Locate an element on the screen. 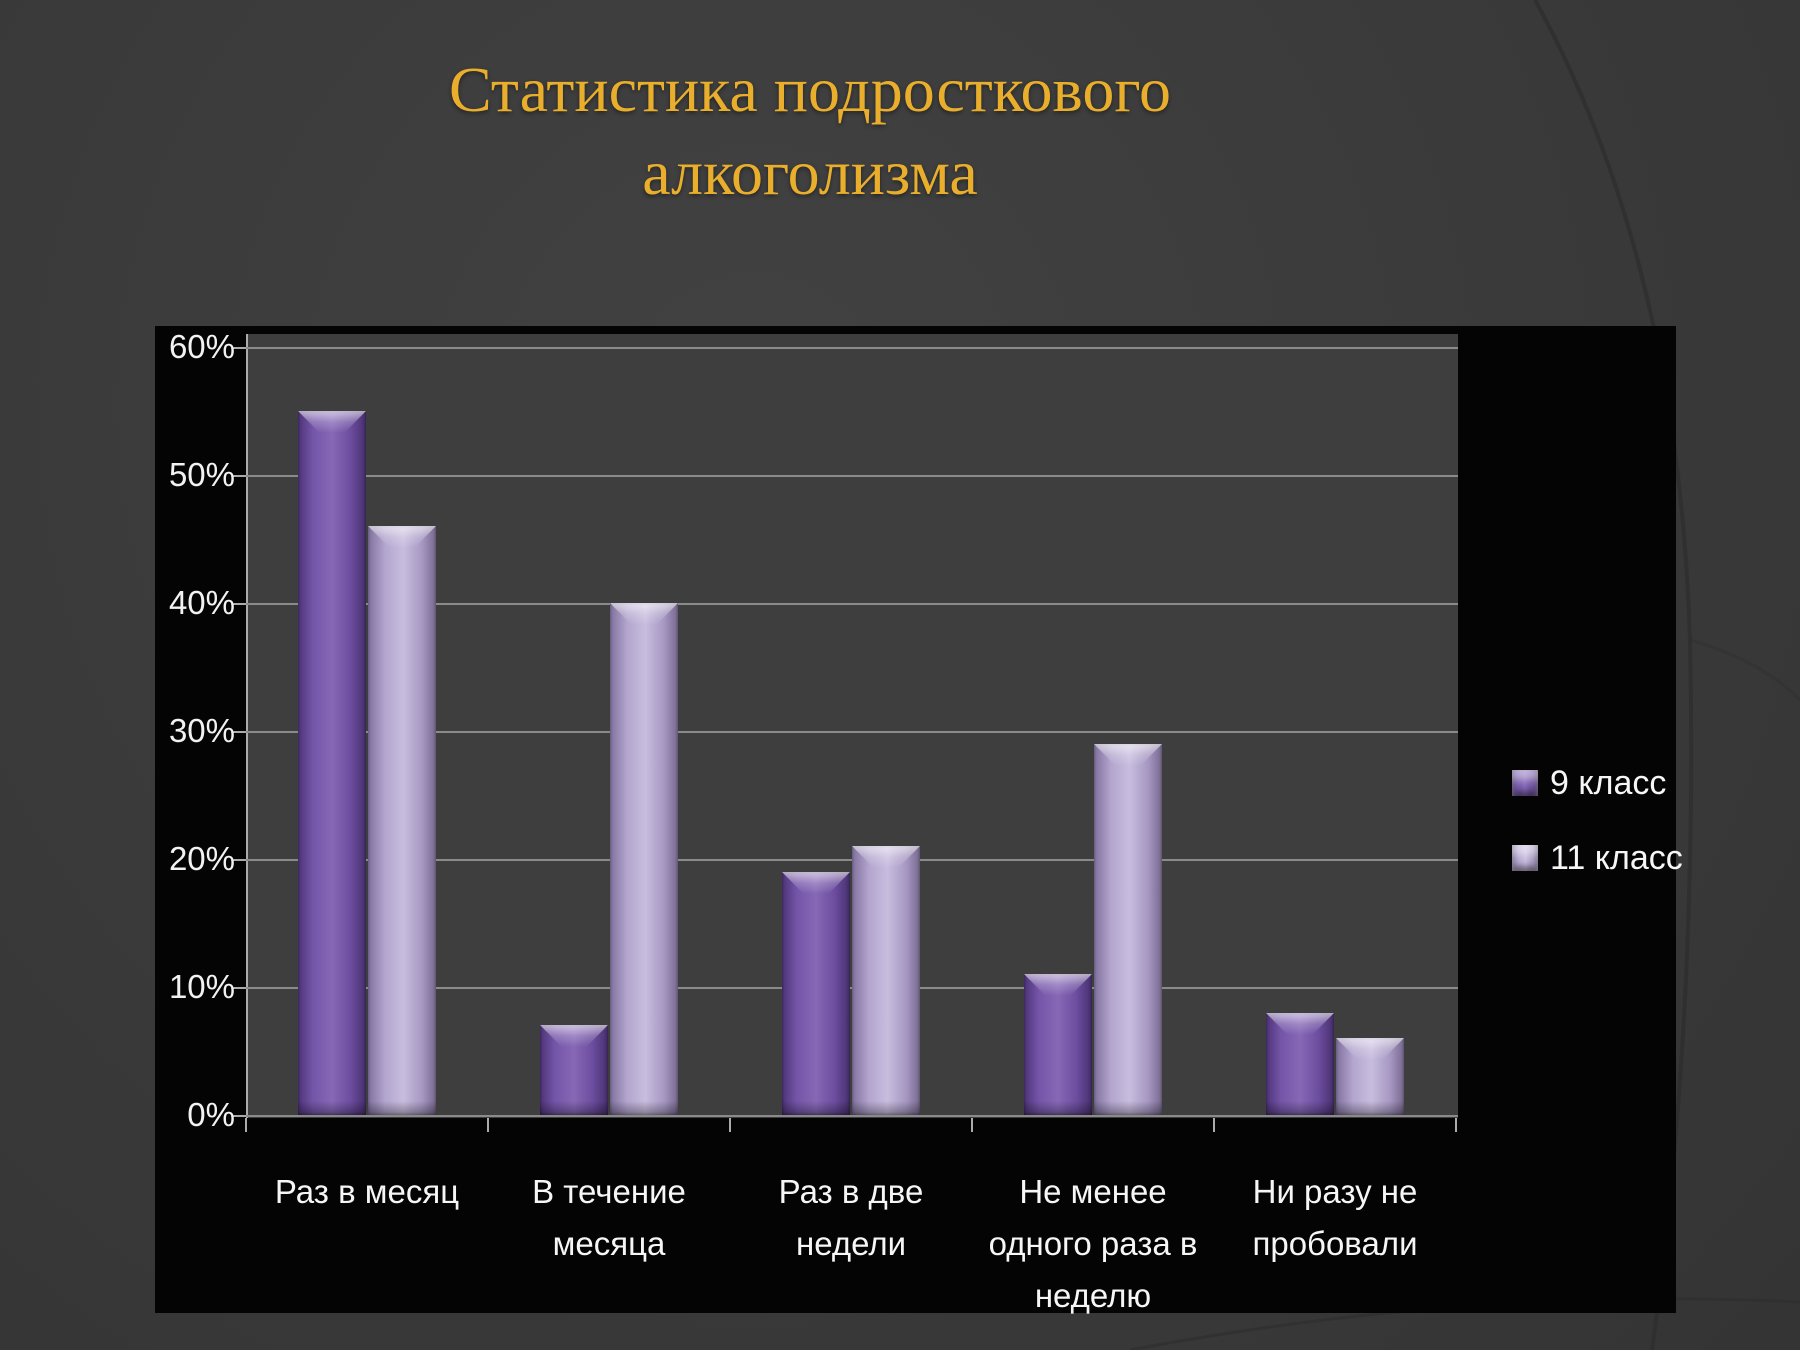 The height and width of the screenshot is (1350, 1800). category-label: Ни разу не пробовали is located at coordinates (1335, 1218).